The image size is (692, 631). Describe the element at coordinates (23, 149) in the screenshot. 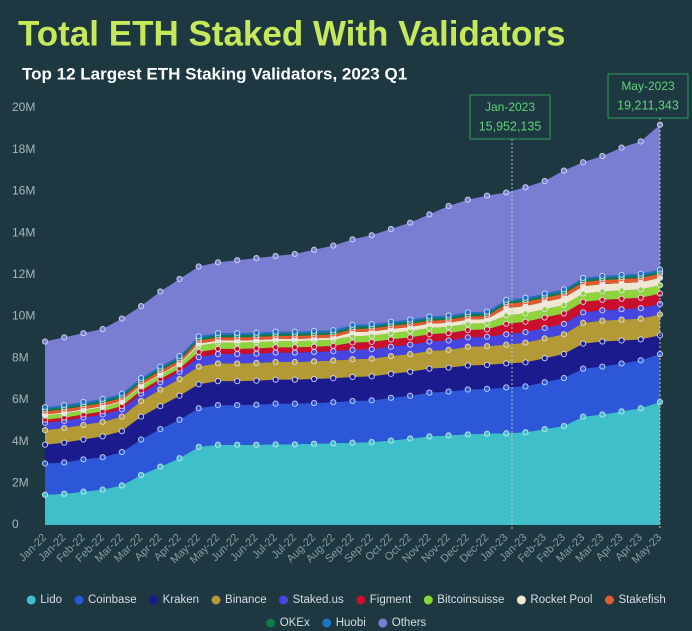

I see `y-tick-label: 18M` at that location.